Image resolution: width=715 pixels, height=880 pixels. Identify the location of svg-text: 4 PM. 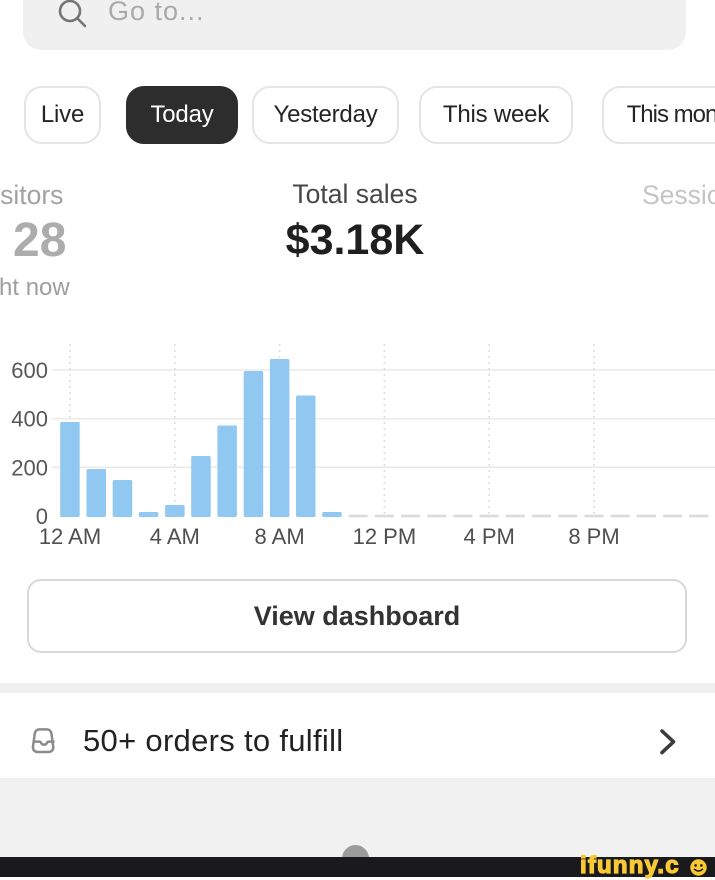
(489, 536).